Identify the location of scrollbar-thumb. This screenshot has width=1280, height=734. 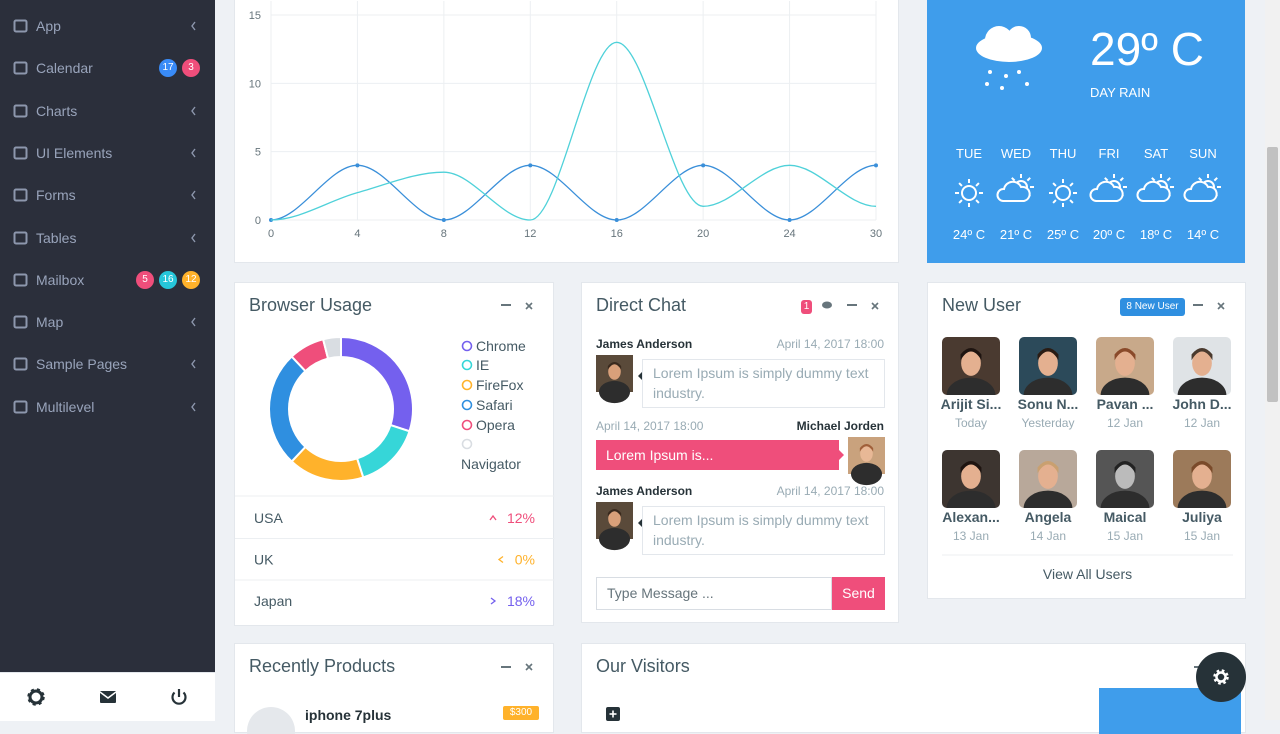
(1272, 274).